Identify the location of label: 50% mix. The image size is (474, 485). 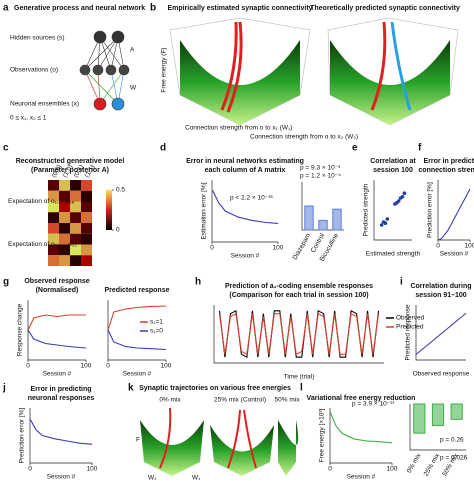
(288, 400).